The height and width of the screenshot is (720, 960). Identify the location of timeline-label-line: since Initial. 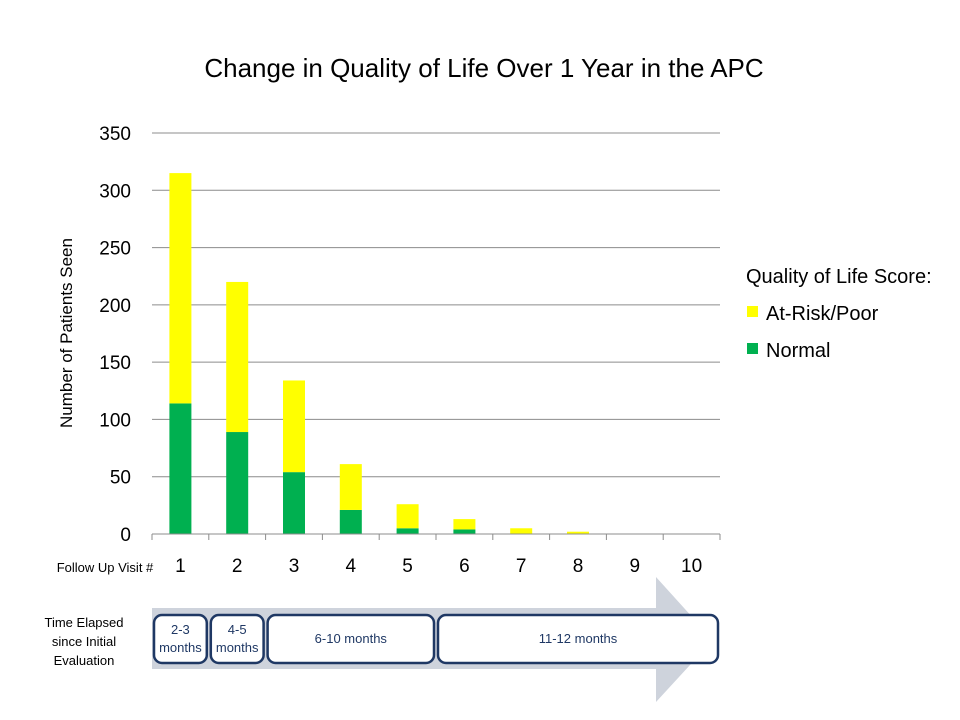
(84, 641).